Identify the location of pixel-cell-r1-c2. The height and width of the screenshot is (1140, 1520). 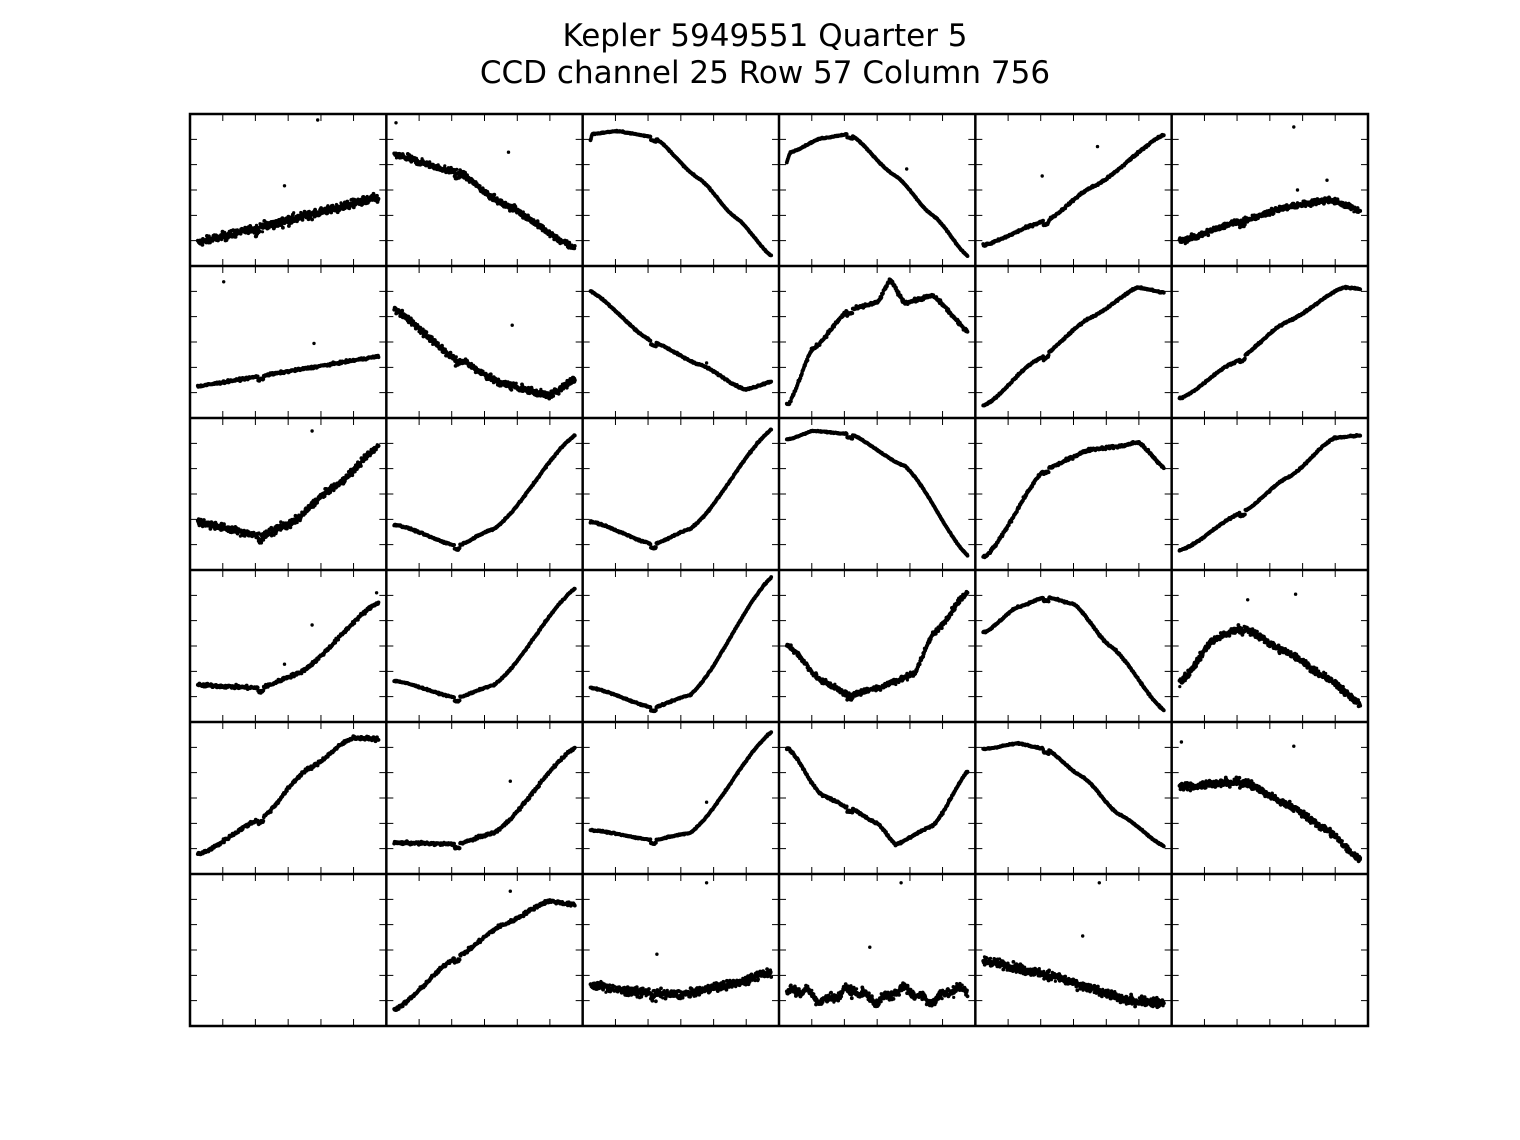
(680, 342).